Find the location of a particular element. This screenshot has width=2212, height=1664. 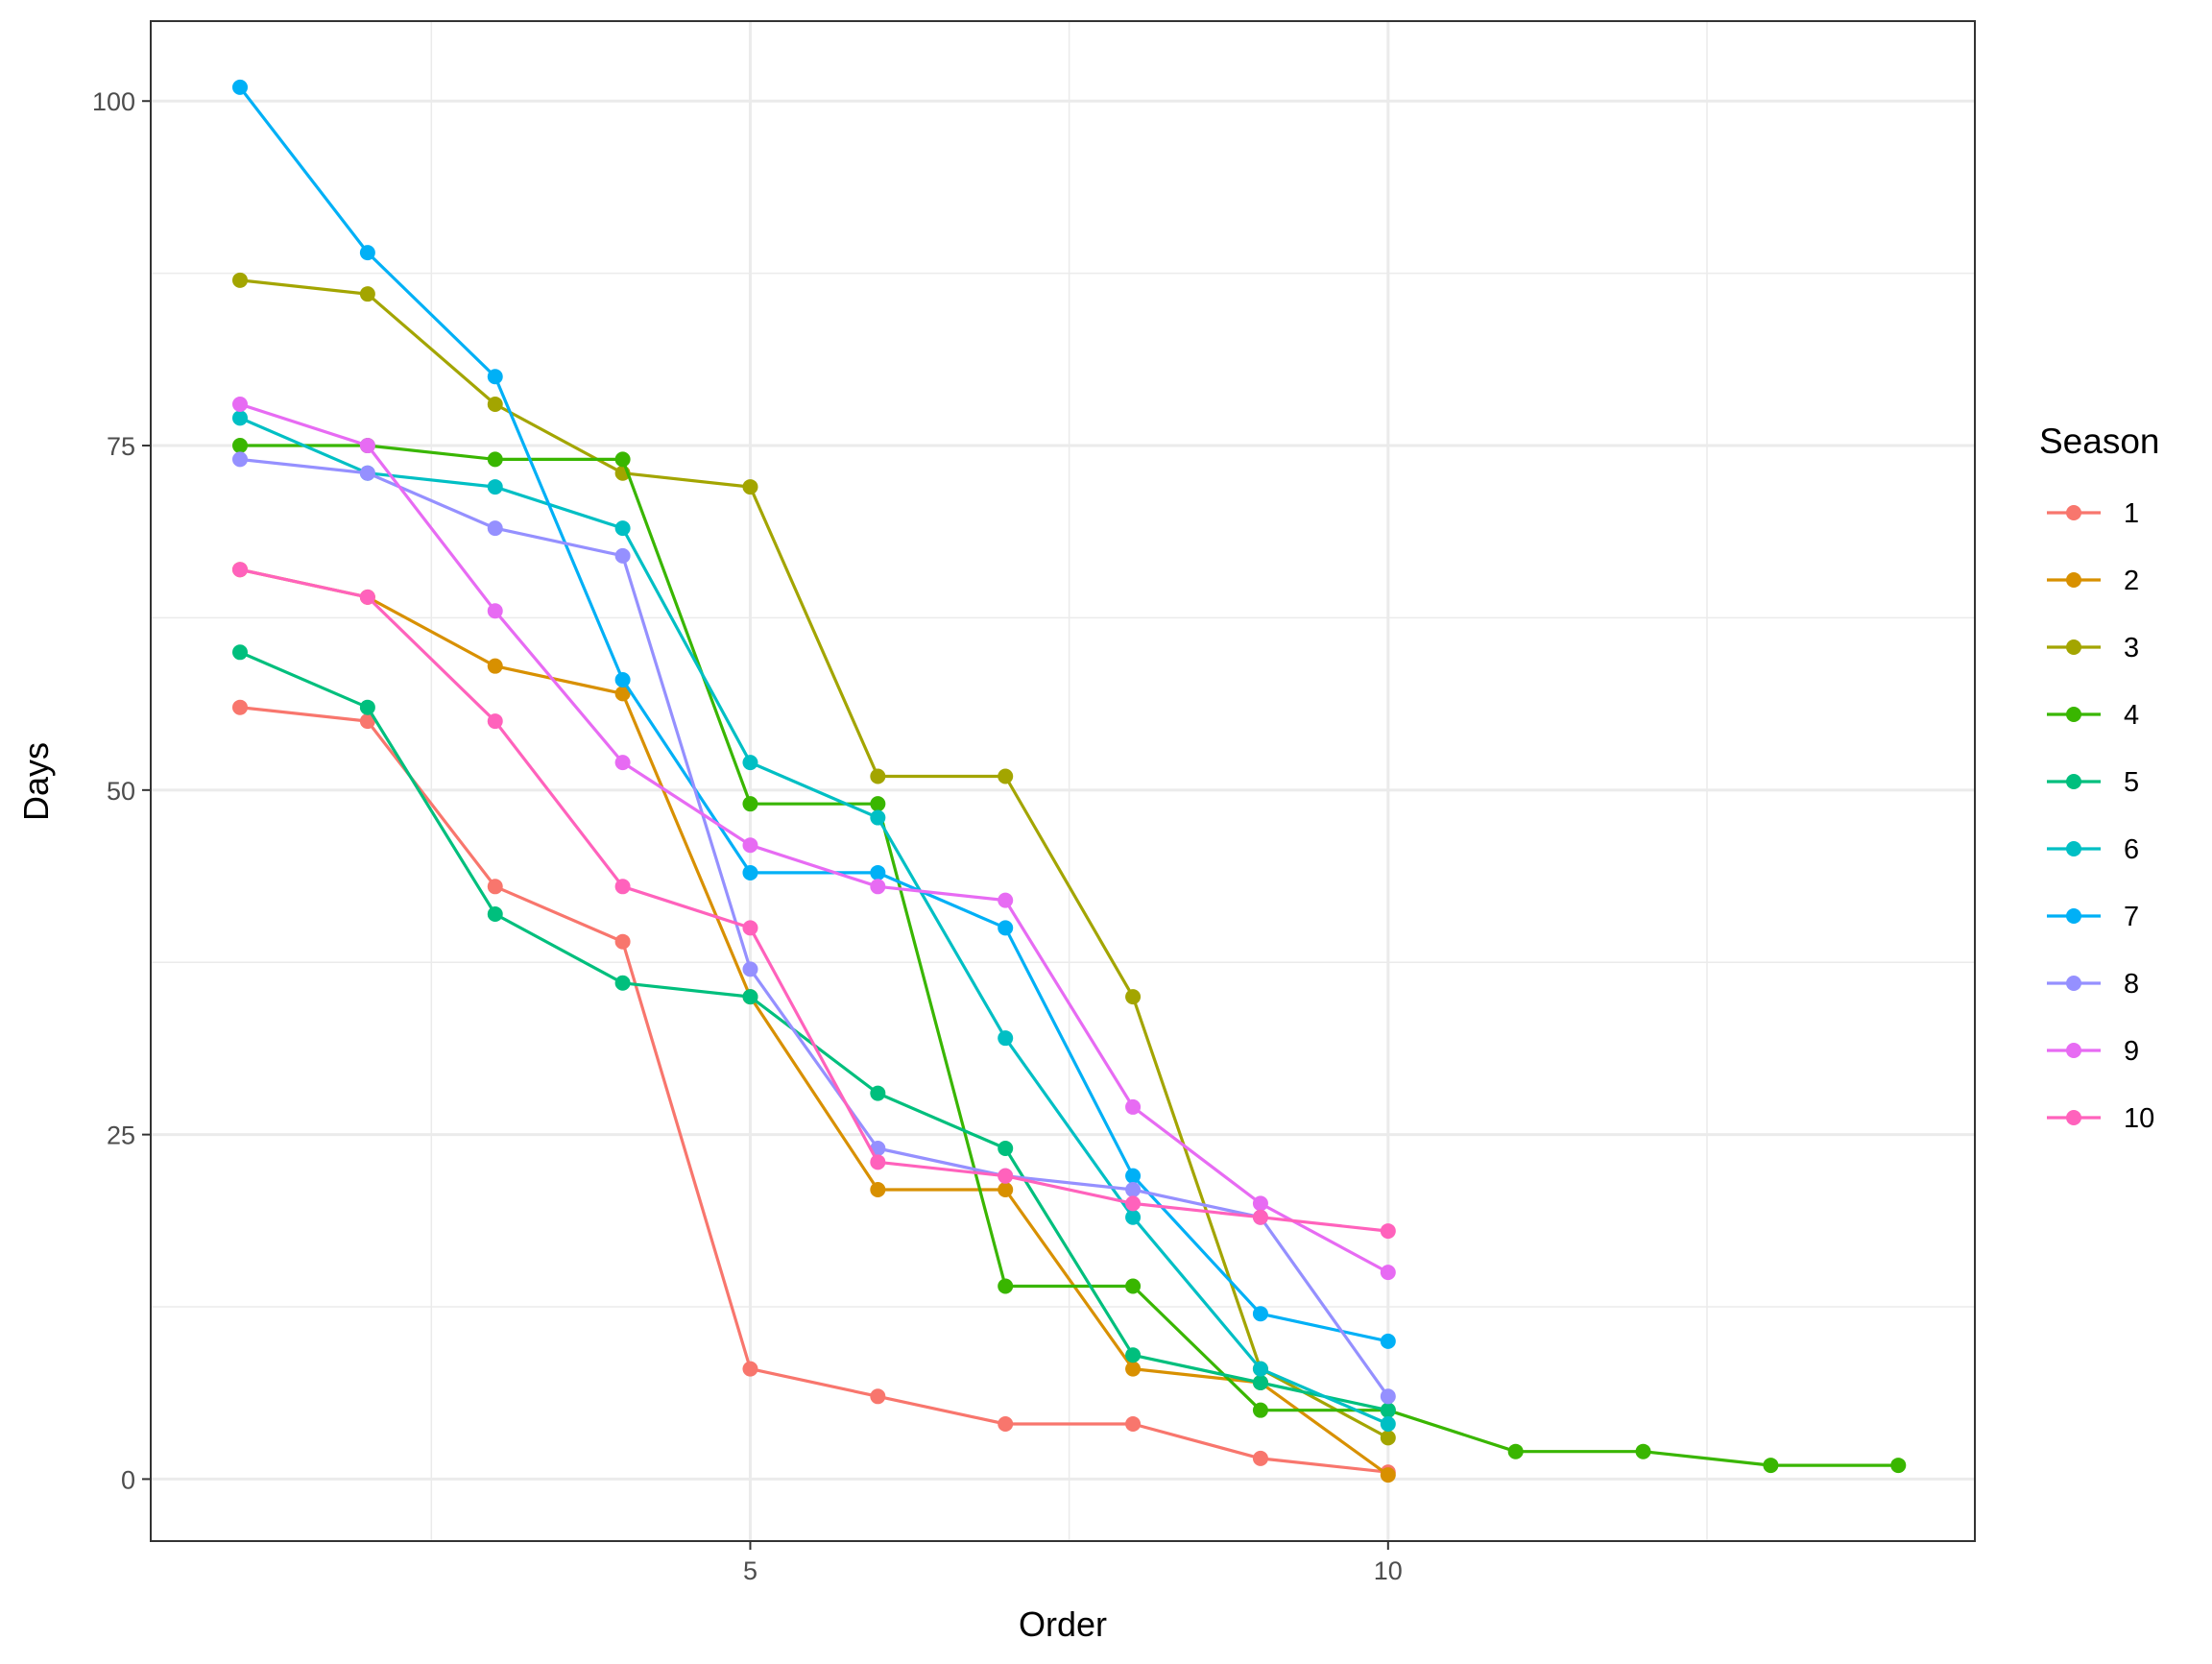

legend-label: 1 is located at coordinates (2131, 513).